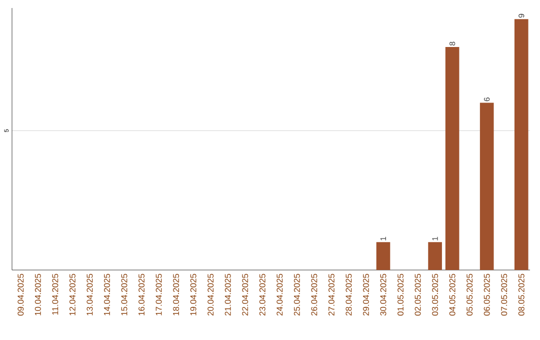 The image size is (540, 340). Describe the element at coordinates (469, 295) in the screenshot. I see `x-tick-label: 05.05.2025` at that location.